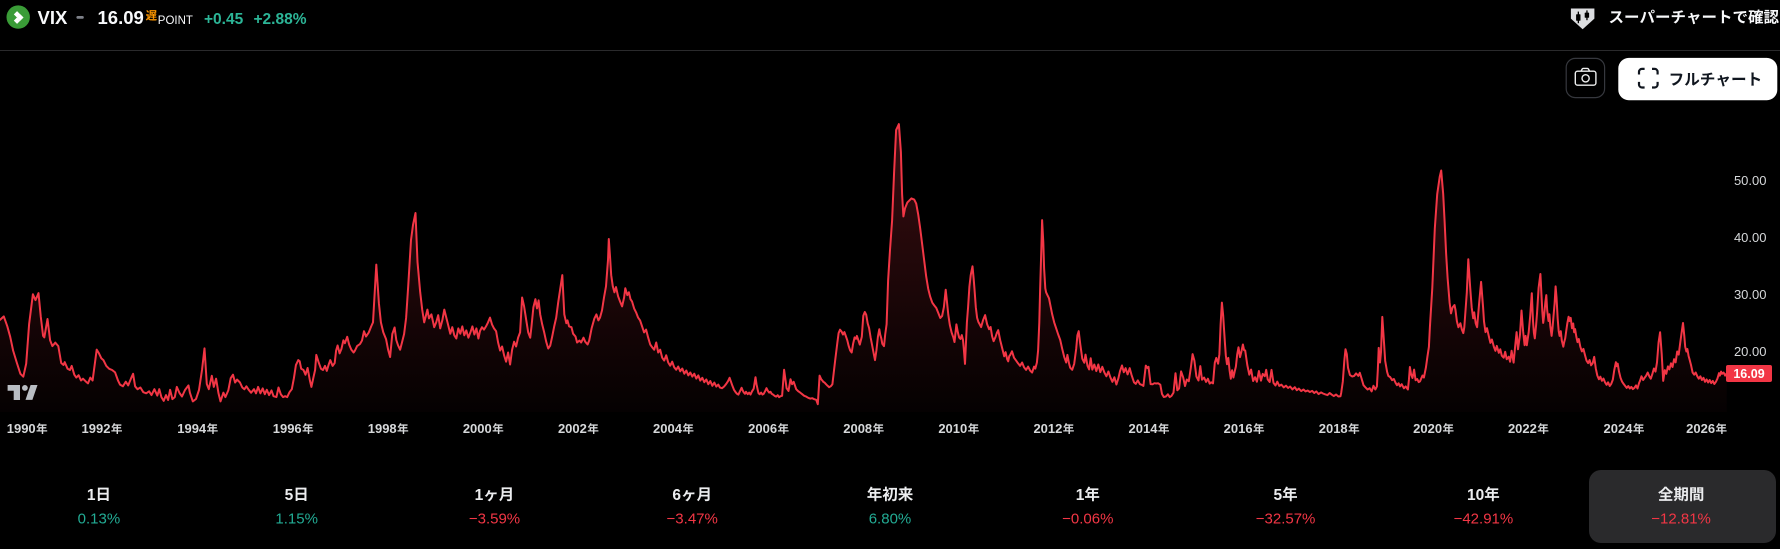  I want to click on svg-text: 1992, so click(96, 428).